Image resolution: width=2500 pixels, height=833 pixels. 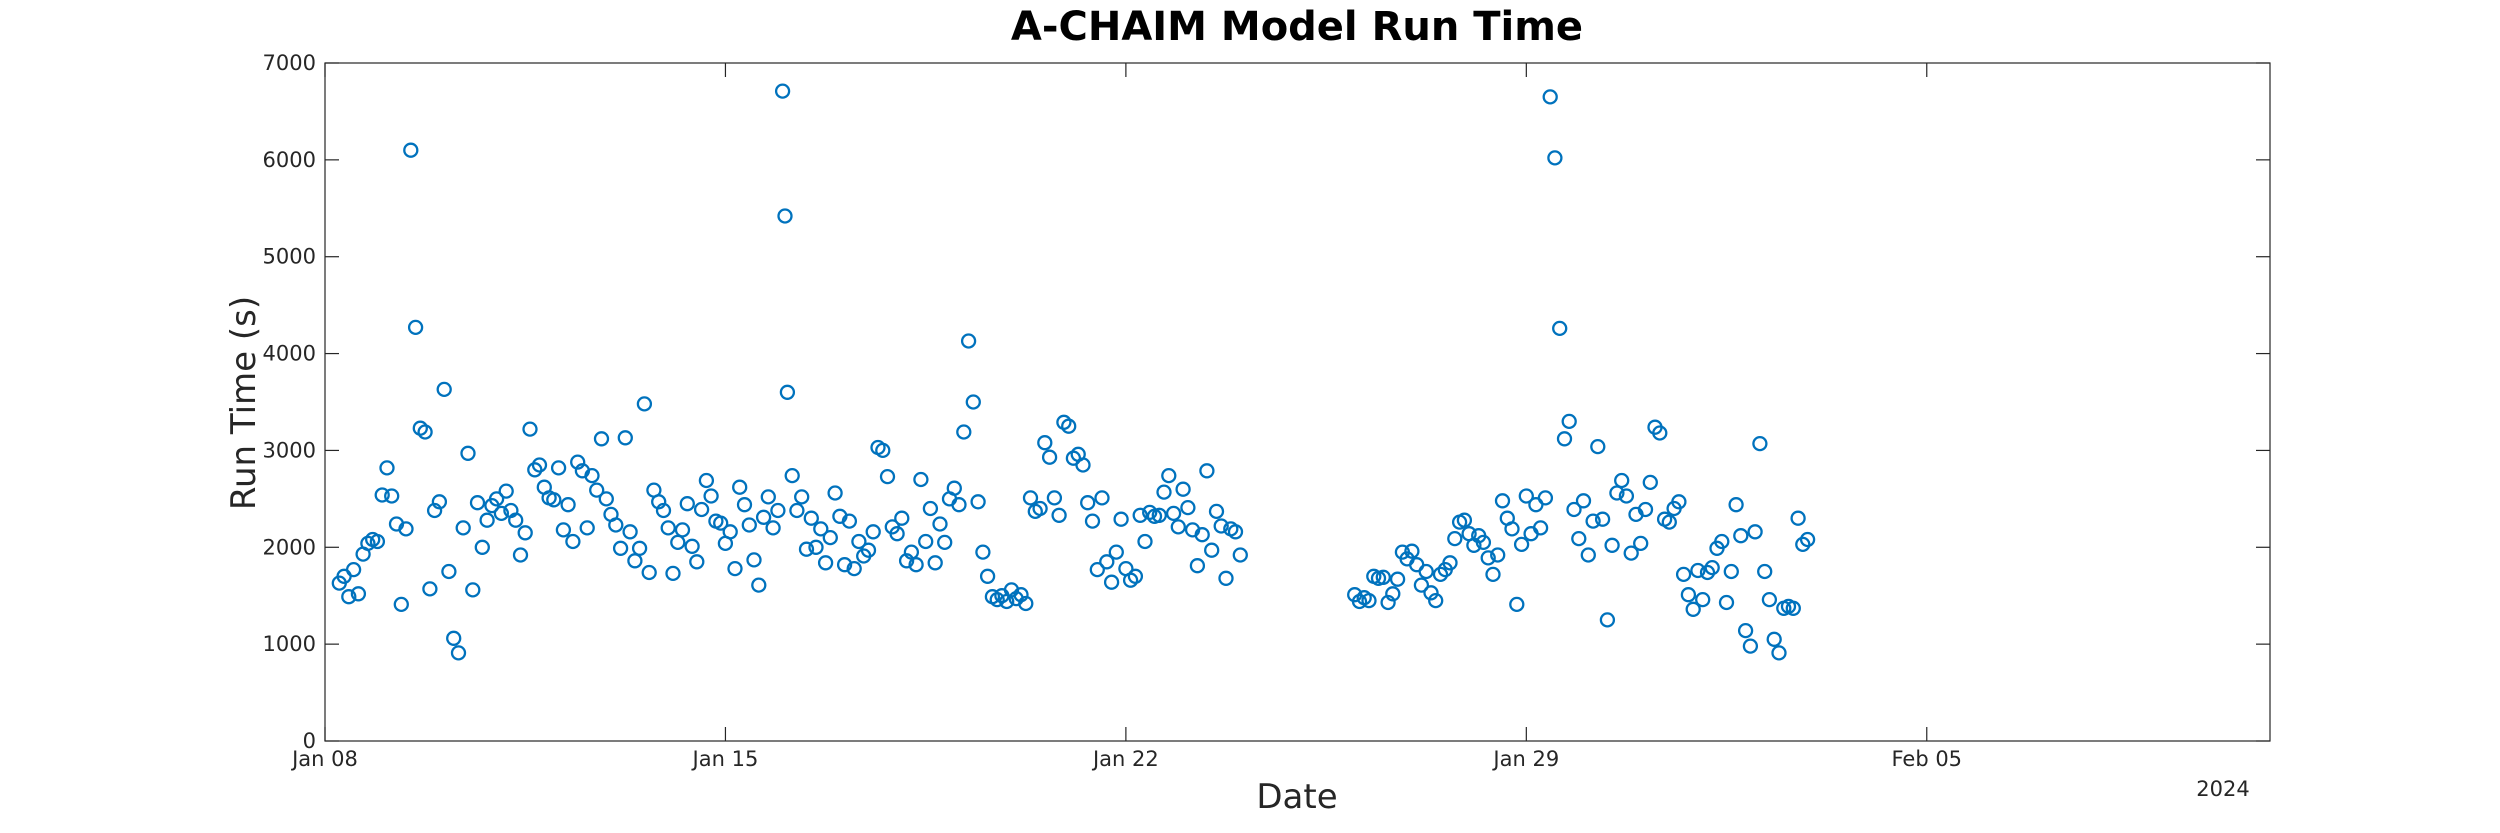 What do you see at coordinates (1125, 759) in the screenshot?
I see `x-tick-label: Jan 22` at bounding box center [1125, 759].